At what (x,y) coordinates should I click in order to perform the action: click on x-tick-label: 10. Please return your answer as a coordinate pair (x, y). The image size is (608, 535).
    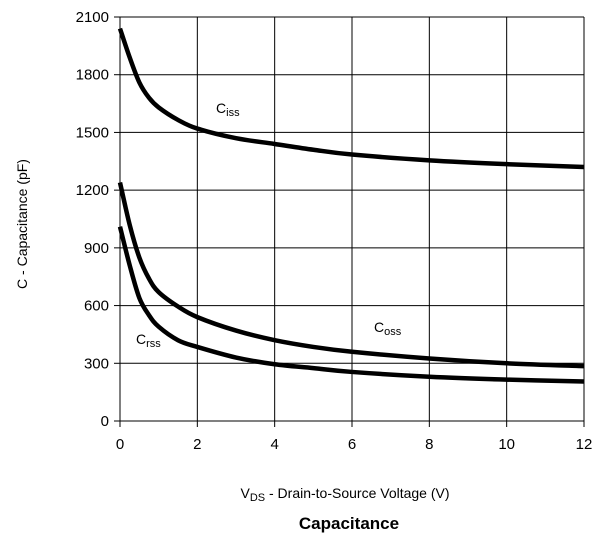
    Looking at the image, I should click on (506, 444).